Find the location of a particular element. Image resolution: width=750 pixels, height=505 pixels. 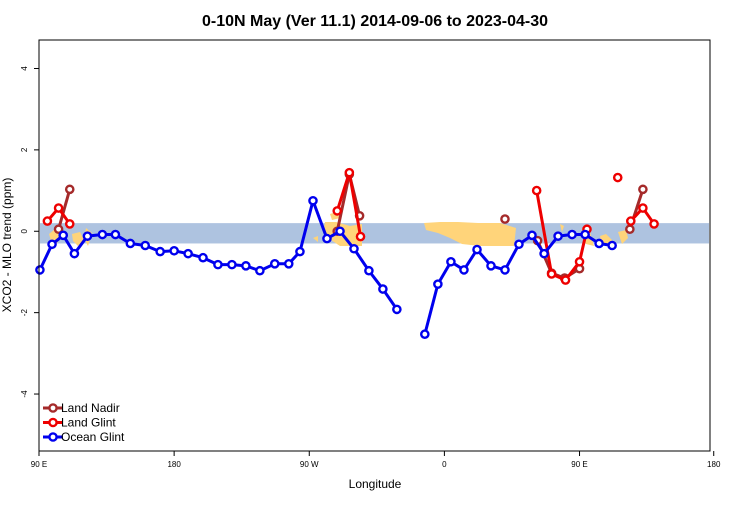

x-tick-label-4: 90 E is located at coordinates (579, 464).